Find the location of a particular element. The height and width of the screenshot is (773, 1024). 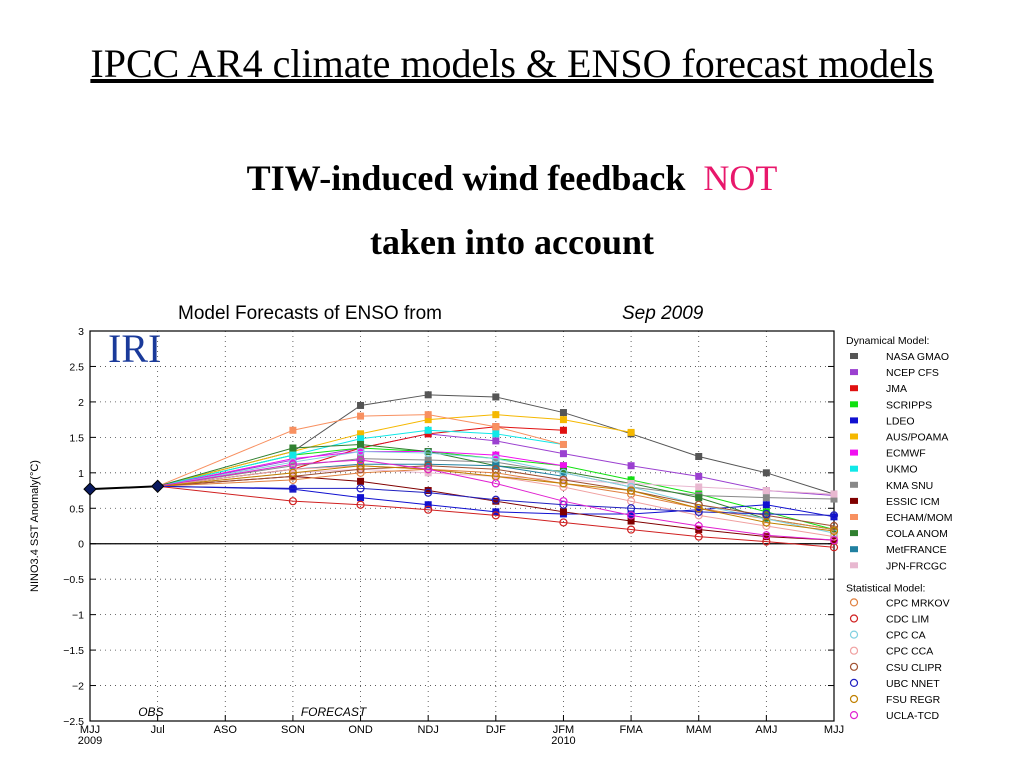

y-tick-label: 2.5 is located at coordinates (76, 367).